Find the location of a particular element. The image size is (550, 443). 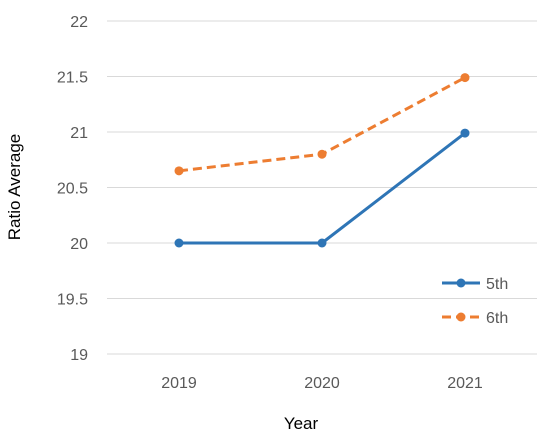

x-tick-label: 2020 is located at coordinates (322, 383).